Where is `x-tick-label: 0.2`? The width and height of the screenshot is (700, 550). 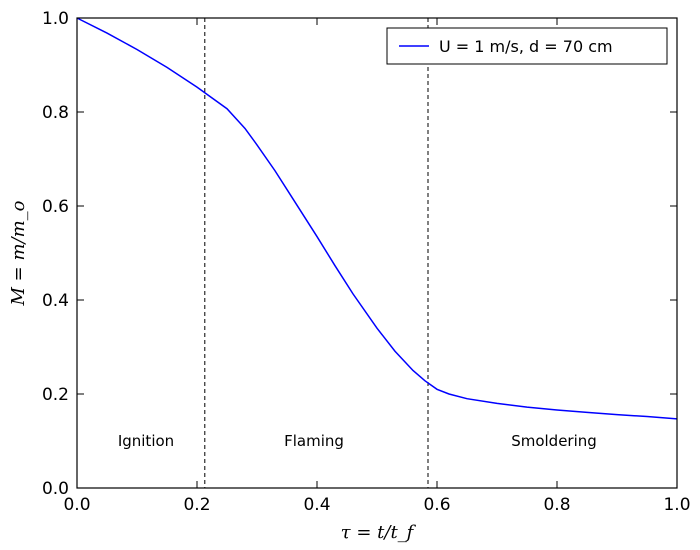 x-tick-label: 0.2 is located at coordinates (196, 505).